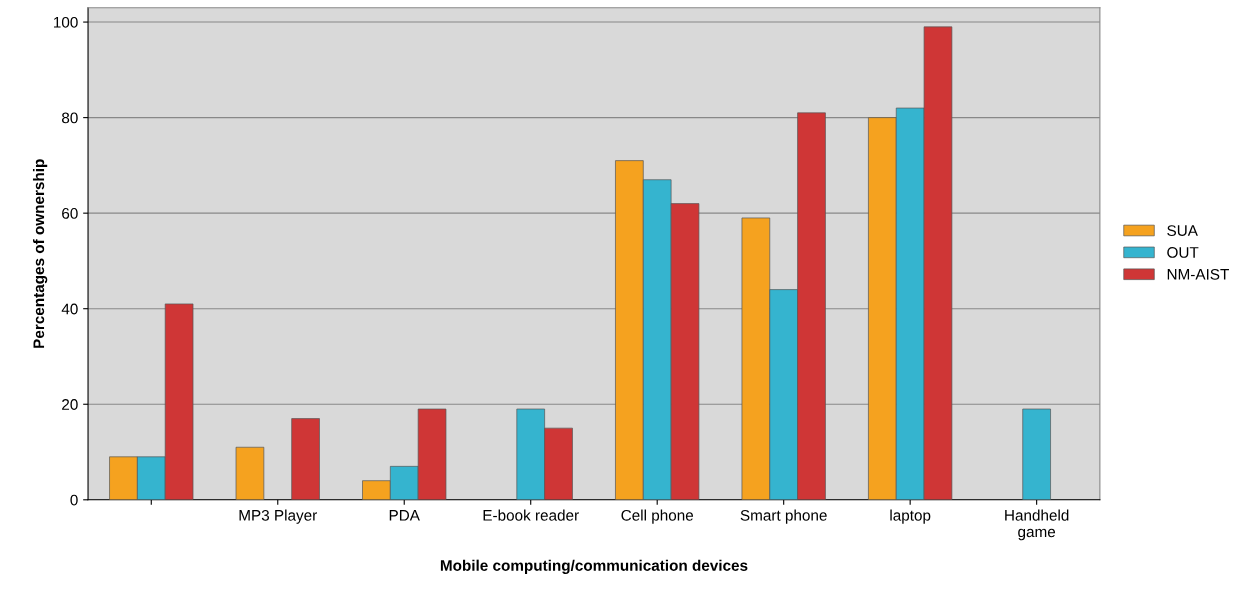 This screenshot has height=595, width=1240. Describe the element at coordinates (70, 213) in the screenshot. I see `y-tick-label: 60` at that location.